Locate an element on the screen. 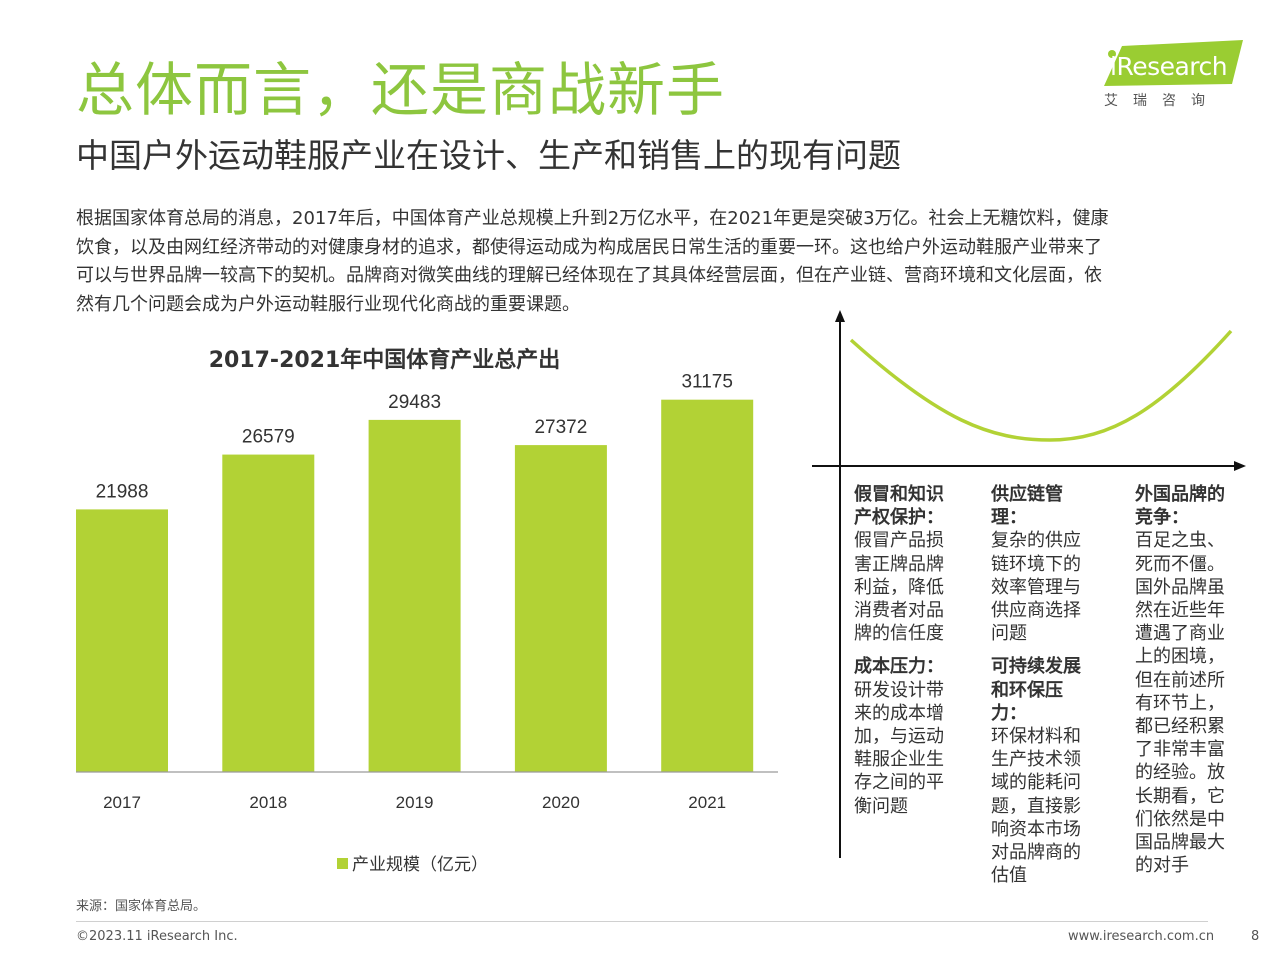  data-label-2019: 29483 is located at coordinates (414, 402).